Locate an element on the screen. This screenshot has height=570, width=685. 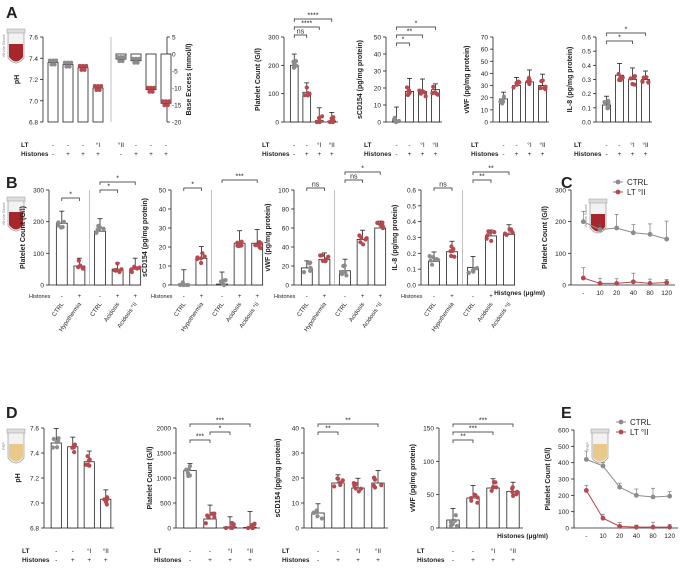
legend-label: LT °II is located at coordinates (636, 192).